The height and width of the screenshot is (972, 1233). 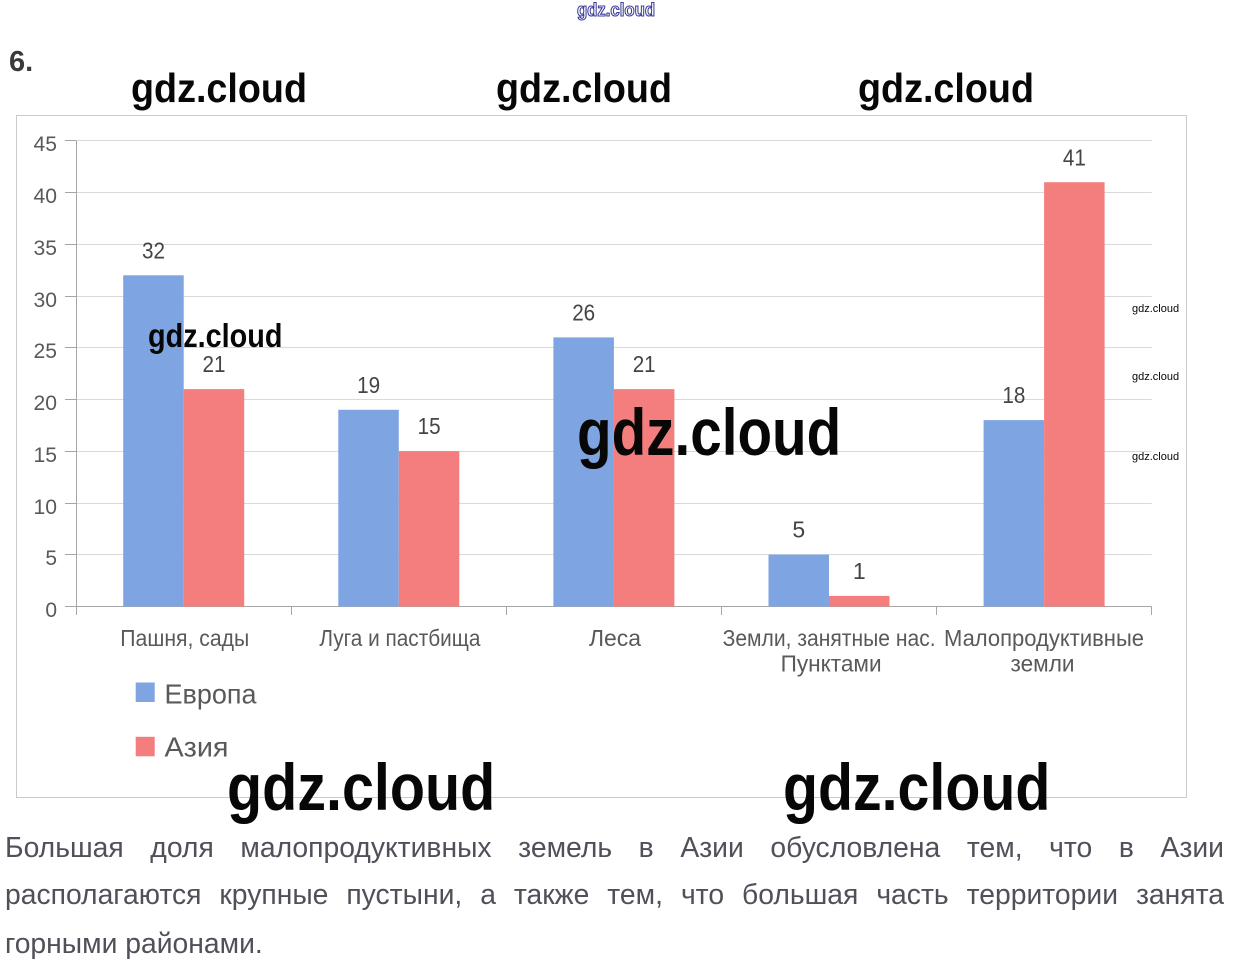 What do you see at coordinates (153, 250) in the screenshot?
I see `svg-text: 32` at bounding box center [153, 250].